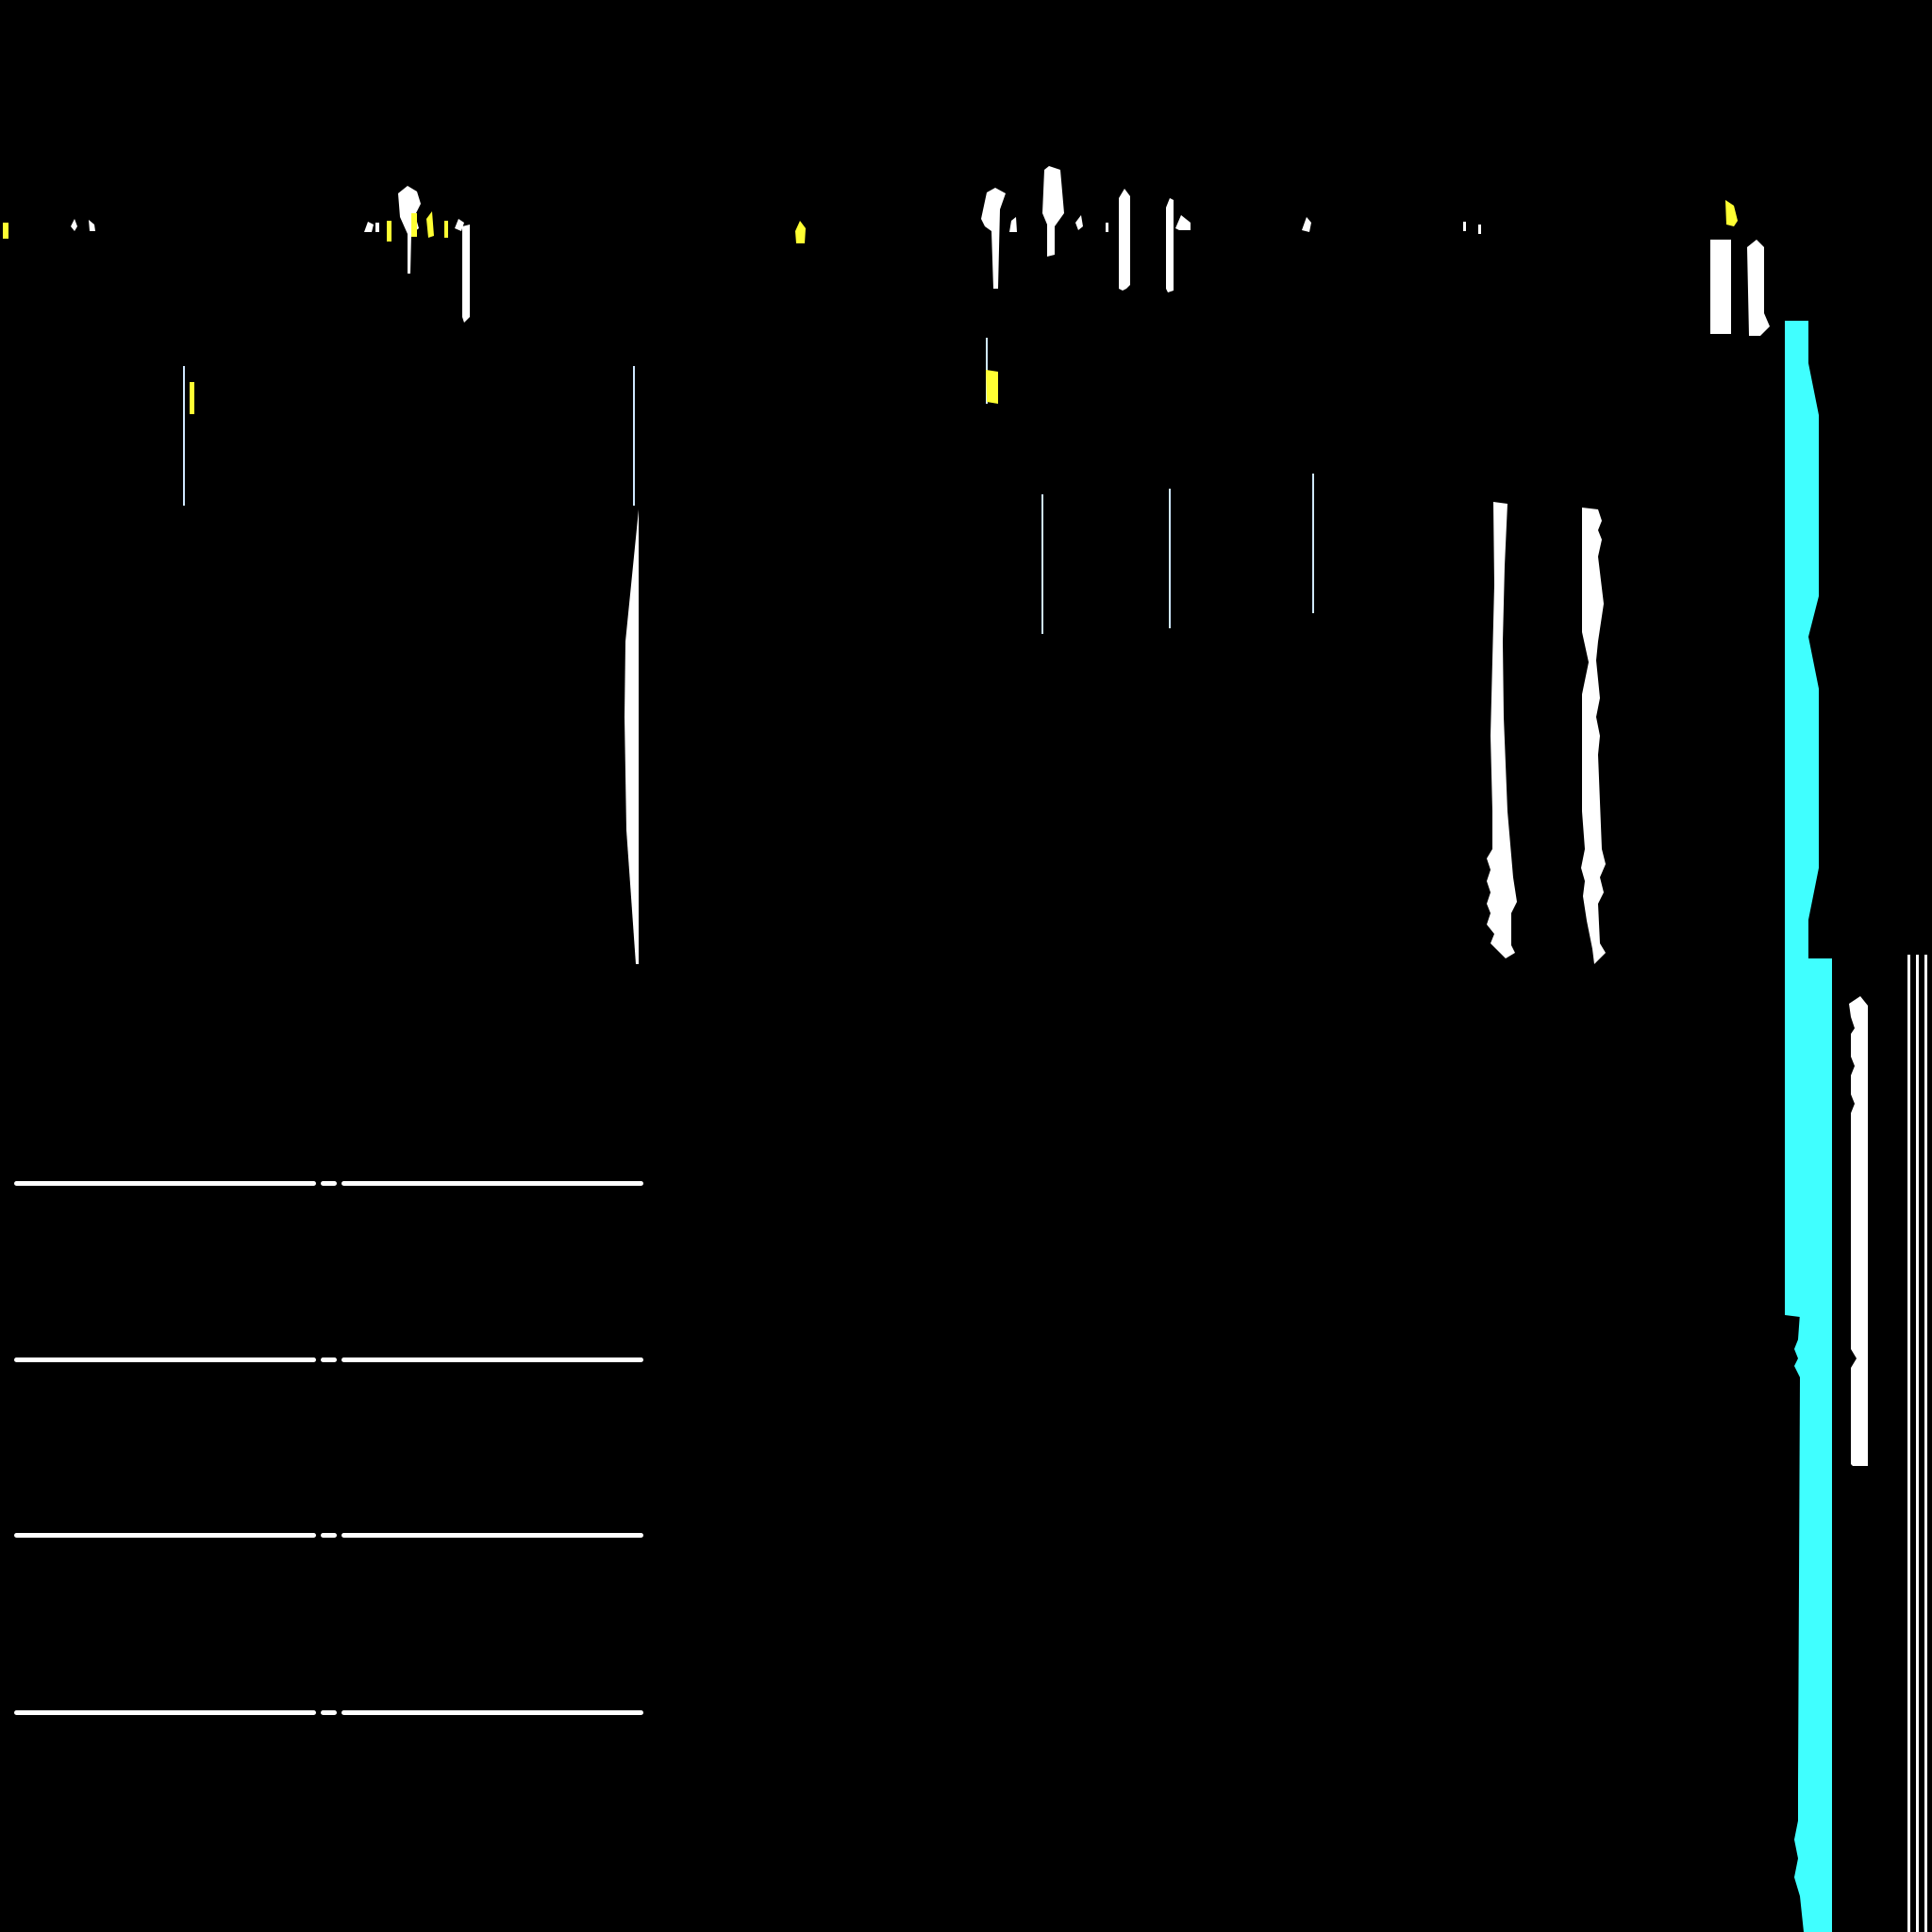 The image size is (1932, 1932). I want to click on cyan-band-upper, so click(1809, 1126).